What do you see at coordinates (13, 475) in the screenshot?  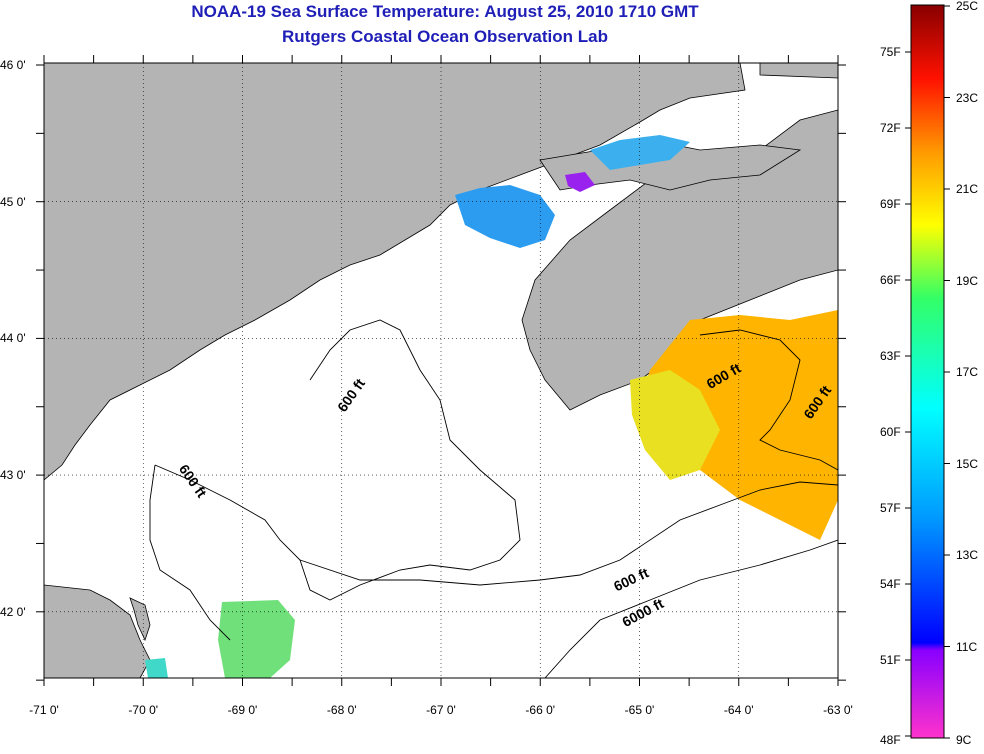 I see `lat-tick-label: 43 0'` at bounding box center [13, 475].